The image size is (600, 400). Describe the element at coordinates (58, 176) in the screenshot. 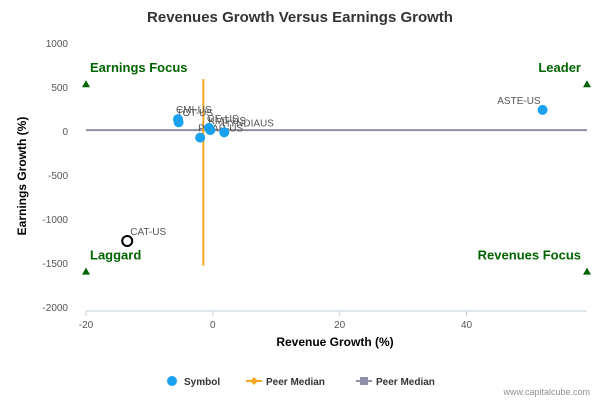

I see `y-tick-label: -500` at that location.